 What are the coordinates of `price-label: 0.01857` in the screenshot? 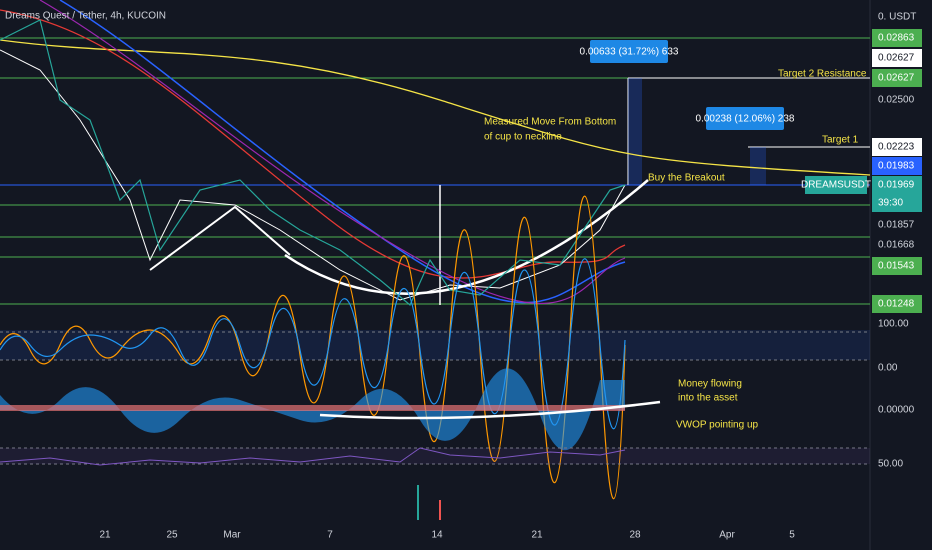 It's located at (896, 225).